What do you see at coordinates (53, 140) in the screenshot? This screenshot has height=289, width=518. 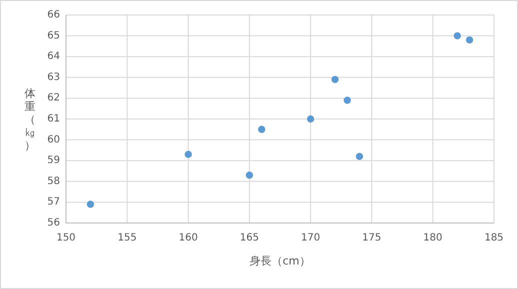 I see `y-tick-label: 60` at bounding box center [53, 140].